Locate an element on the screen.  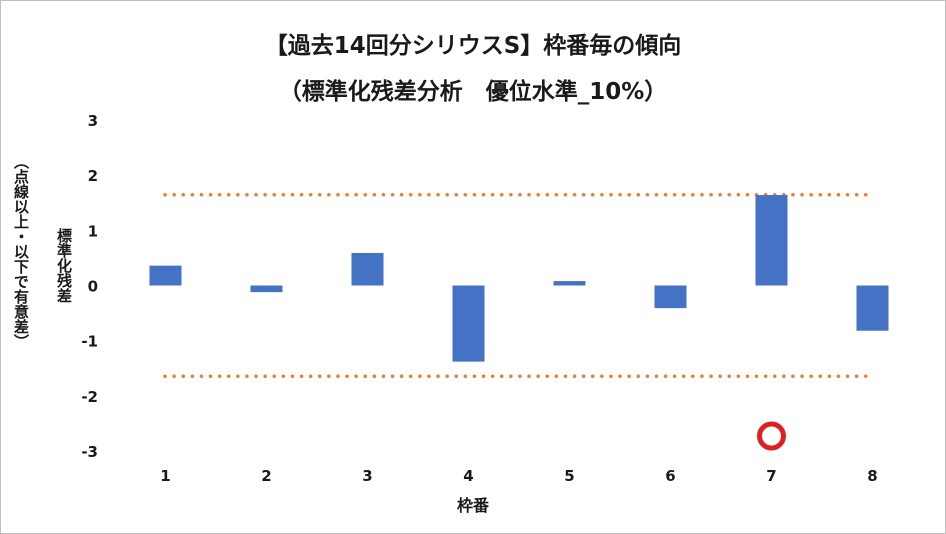
x-tick-label: 2 is located at coordinates (266, 476).